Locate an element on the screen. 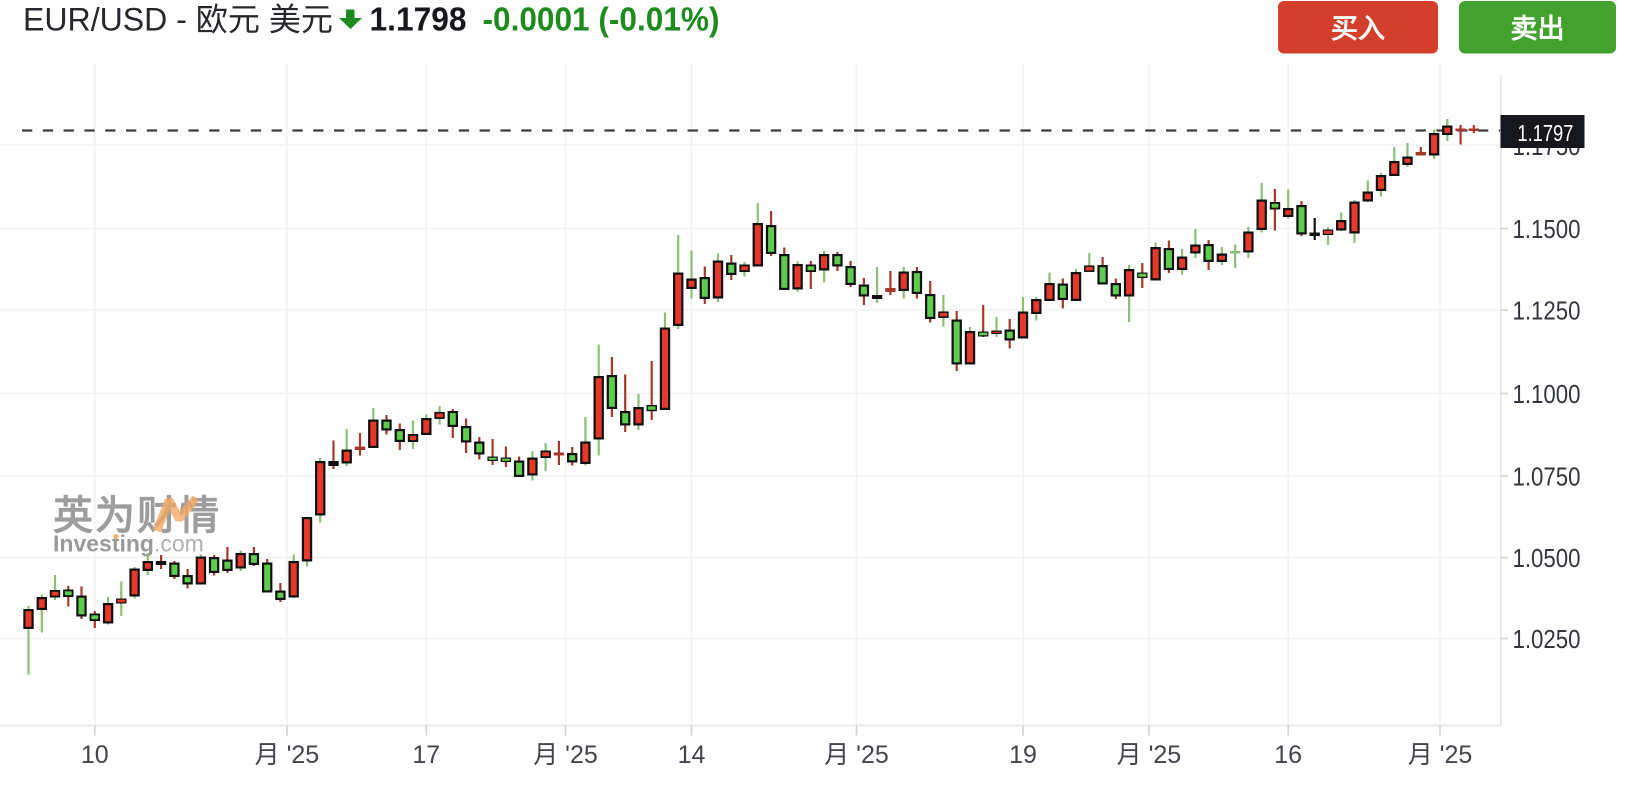  svg-text: EUR/USD - 欧元 美元 is located at coordinates (178, 20).